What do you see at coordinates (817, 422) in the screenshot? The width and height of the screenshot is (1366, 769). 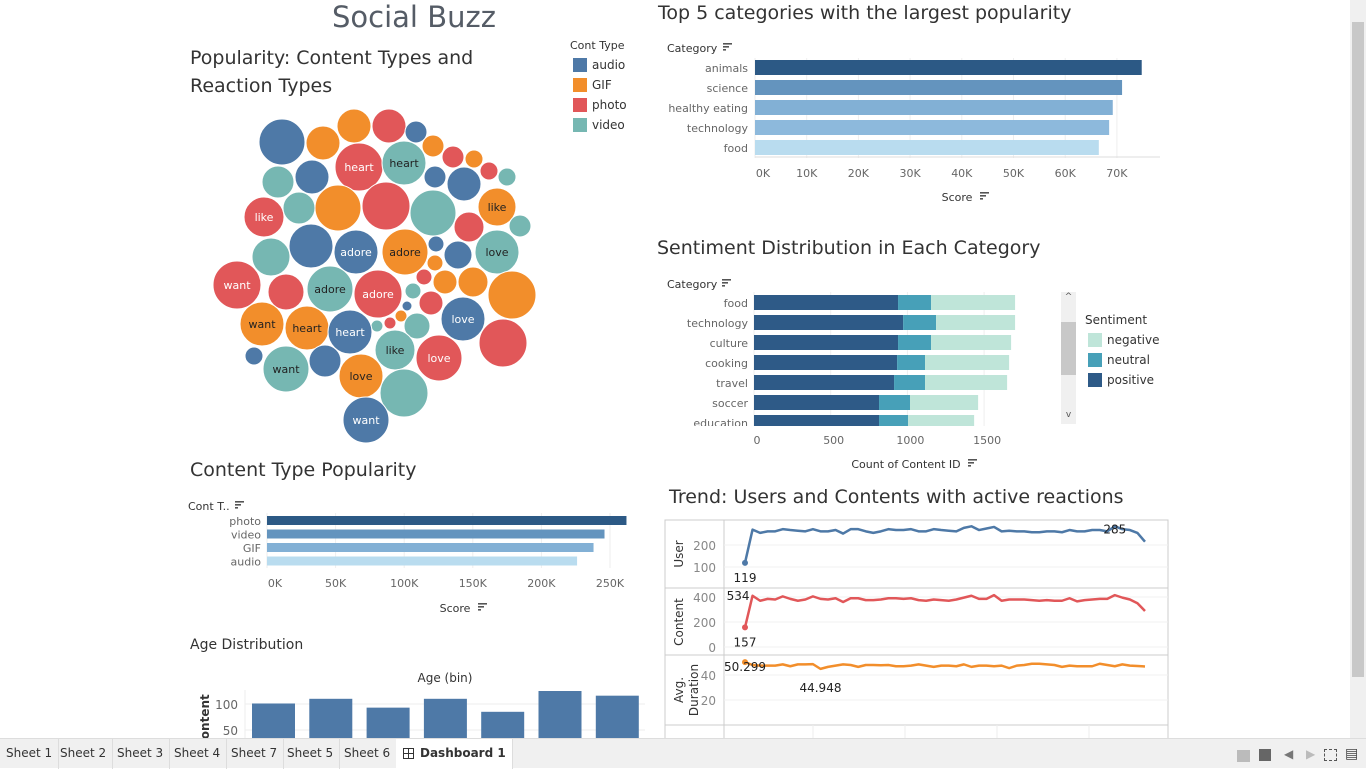 I see `bar-education-positive` at bounding box center [817, 422].